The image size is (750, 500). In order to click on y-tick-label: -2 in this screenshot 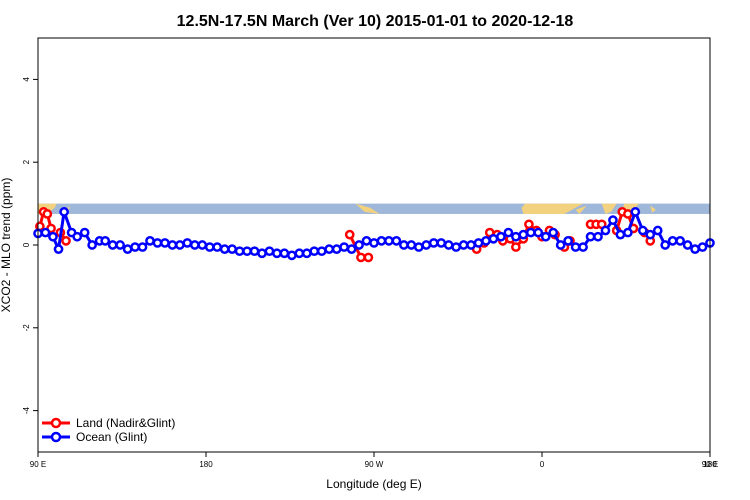, I will do `click(26, 328)`.